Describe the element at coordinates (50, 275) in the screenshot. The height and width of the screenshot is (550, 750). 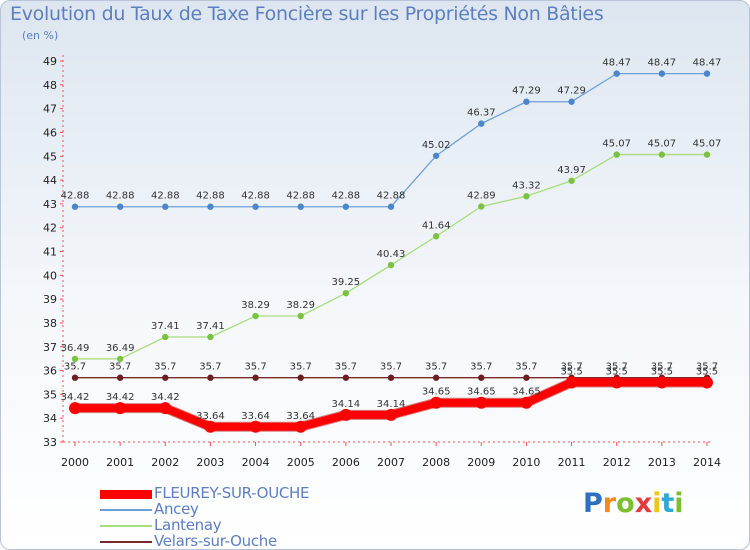
I see `y-tick-label: 40` at that location.